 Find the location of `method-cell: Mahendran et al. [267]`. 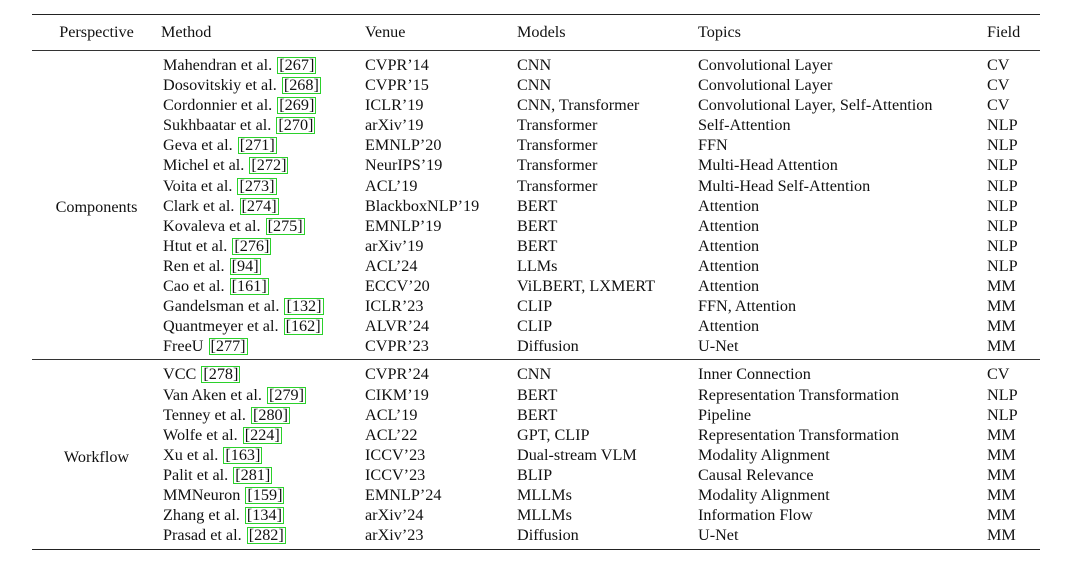

method-cell: Mahendran et al. [267] is located at coordinates (263, 63).